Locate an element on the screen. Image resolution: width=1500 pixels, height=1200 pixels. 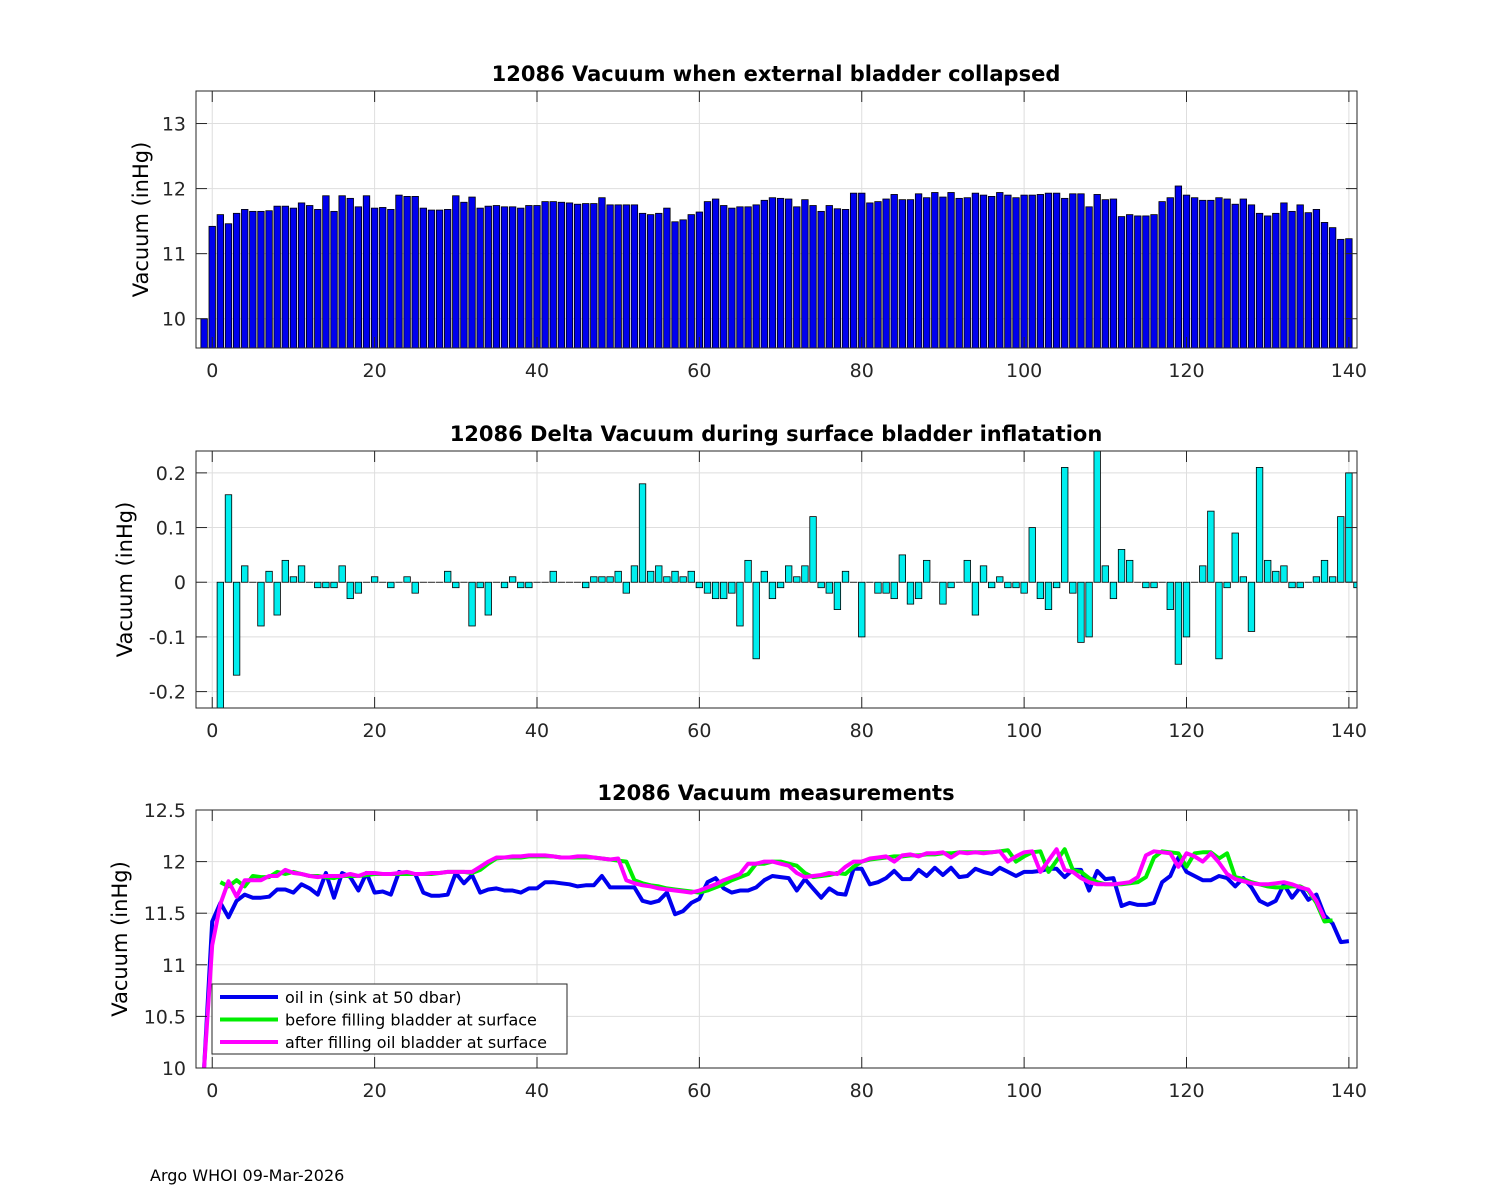
y-tick-label: 0.1 is located at coordinates (171, 529).